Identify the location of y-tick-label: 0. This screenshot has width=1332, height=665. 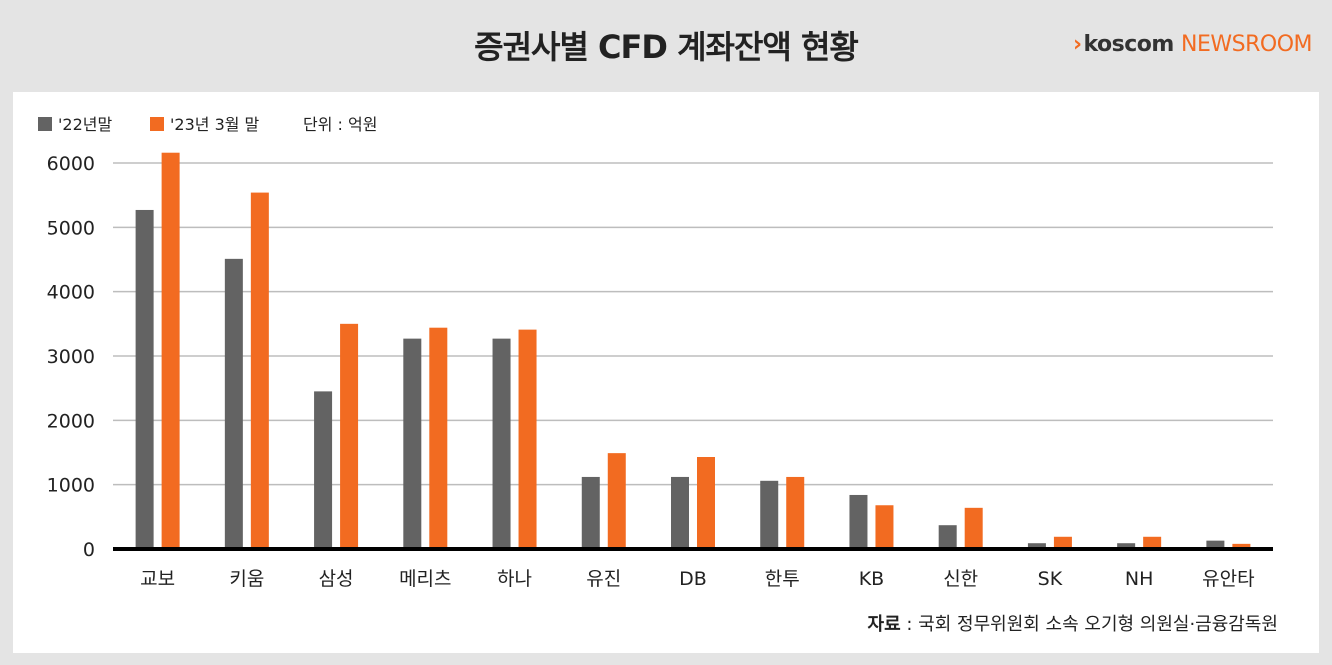
(89, 550).